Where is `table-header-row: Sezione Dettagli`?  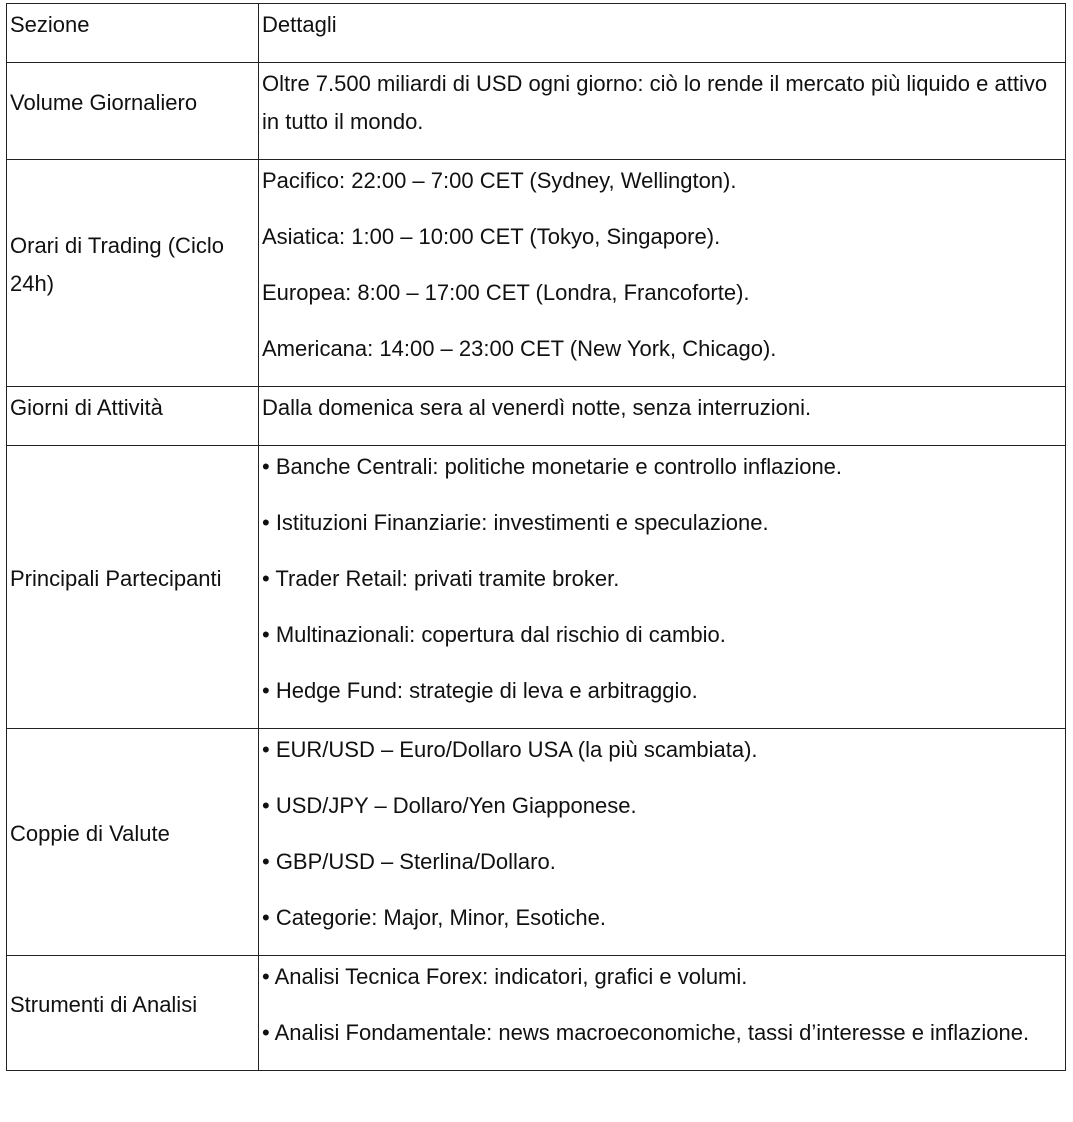 table-header-row: Sezione Dettagli is located at coordinates (536, 33).